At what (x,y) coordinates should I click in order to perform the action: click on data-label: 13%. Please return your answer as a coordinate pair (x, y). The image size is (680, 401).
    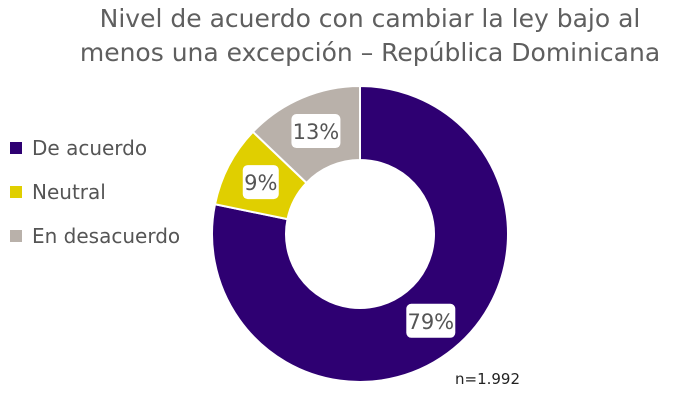
    Looking at the image, I should click on (316, 132).